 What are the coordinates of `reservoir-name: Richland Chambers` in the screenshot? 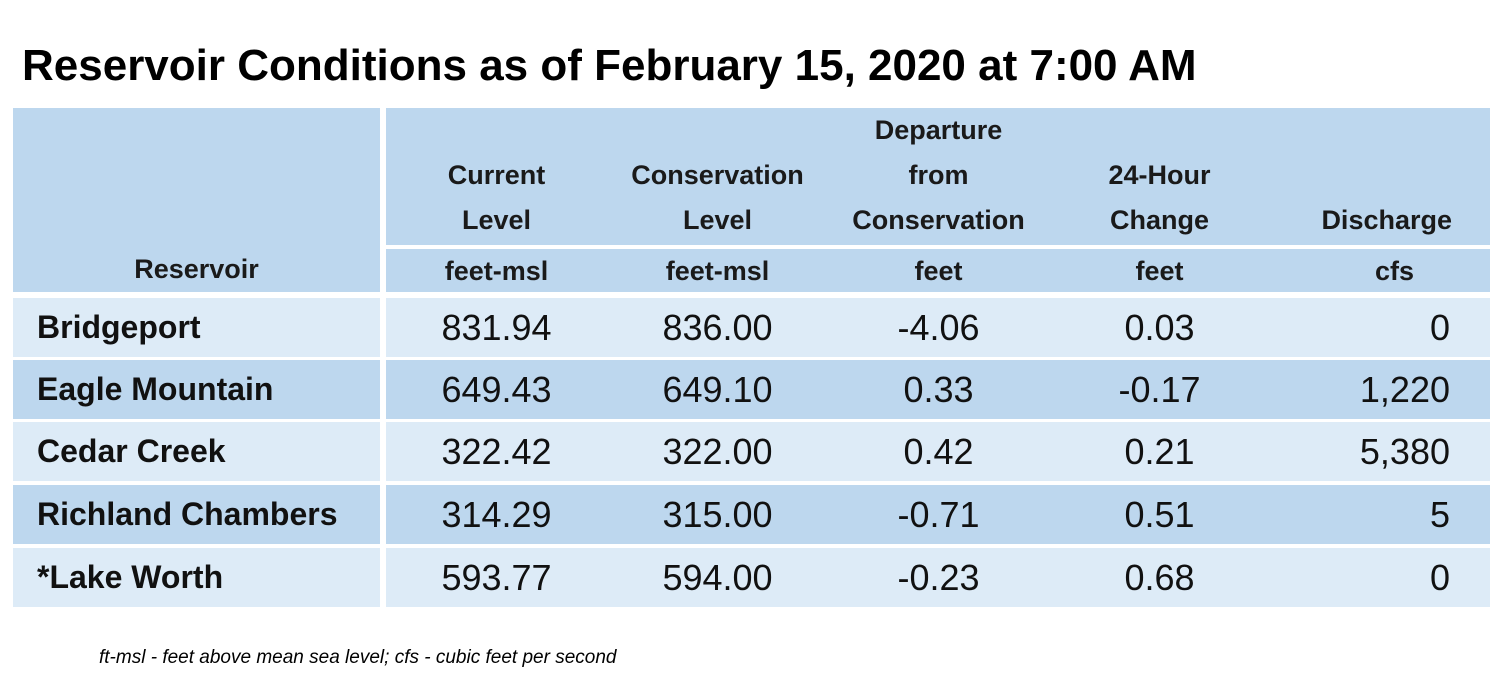 It's located at (196, 514).